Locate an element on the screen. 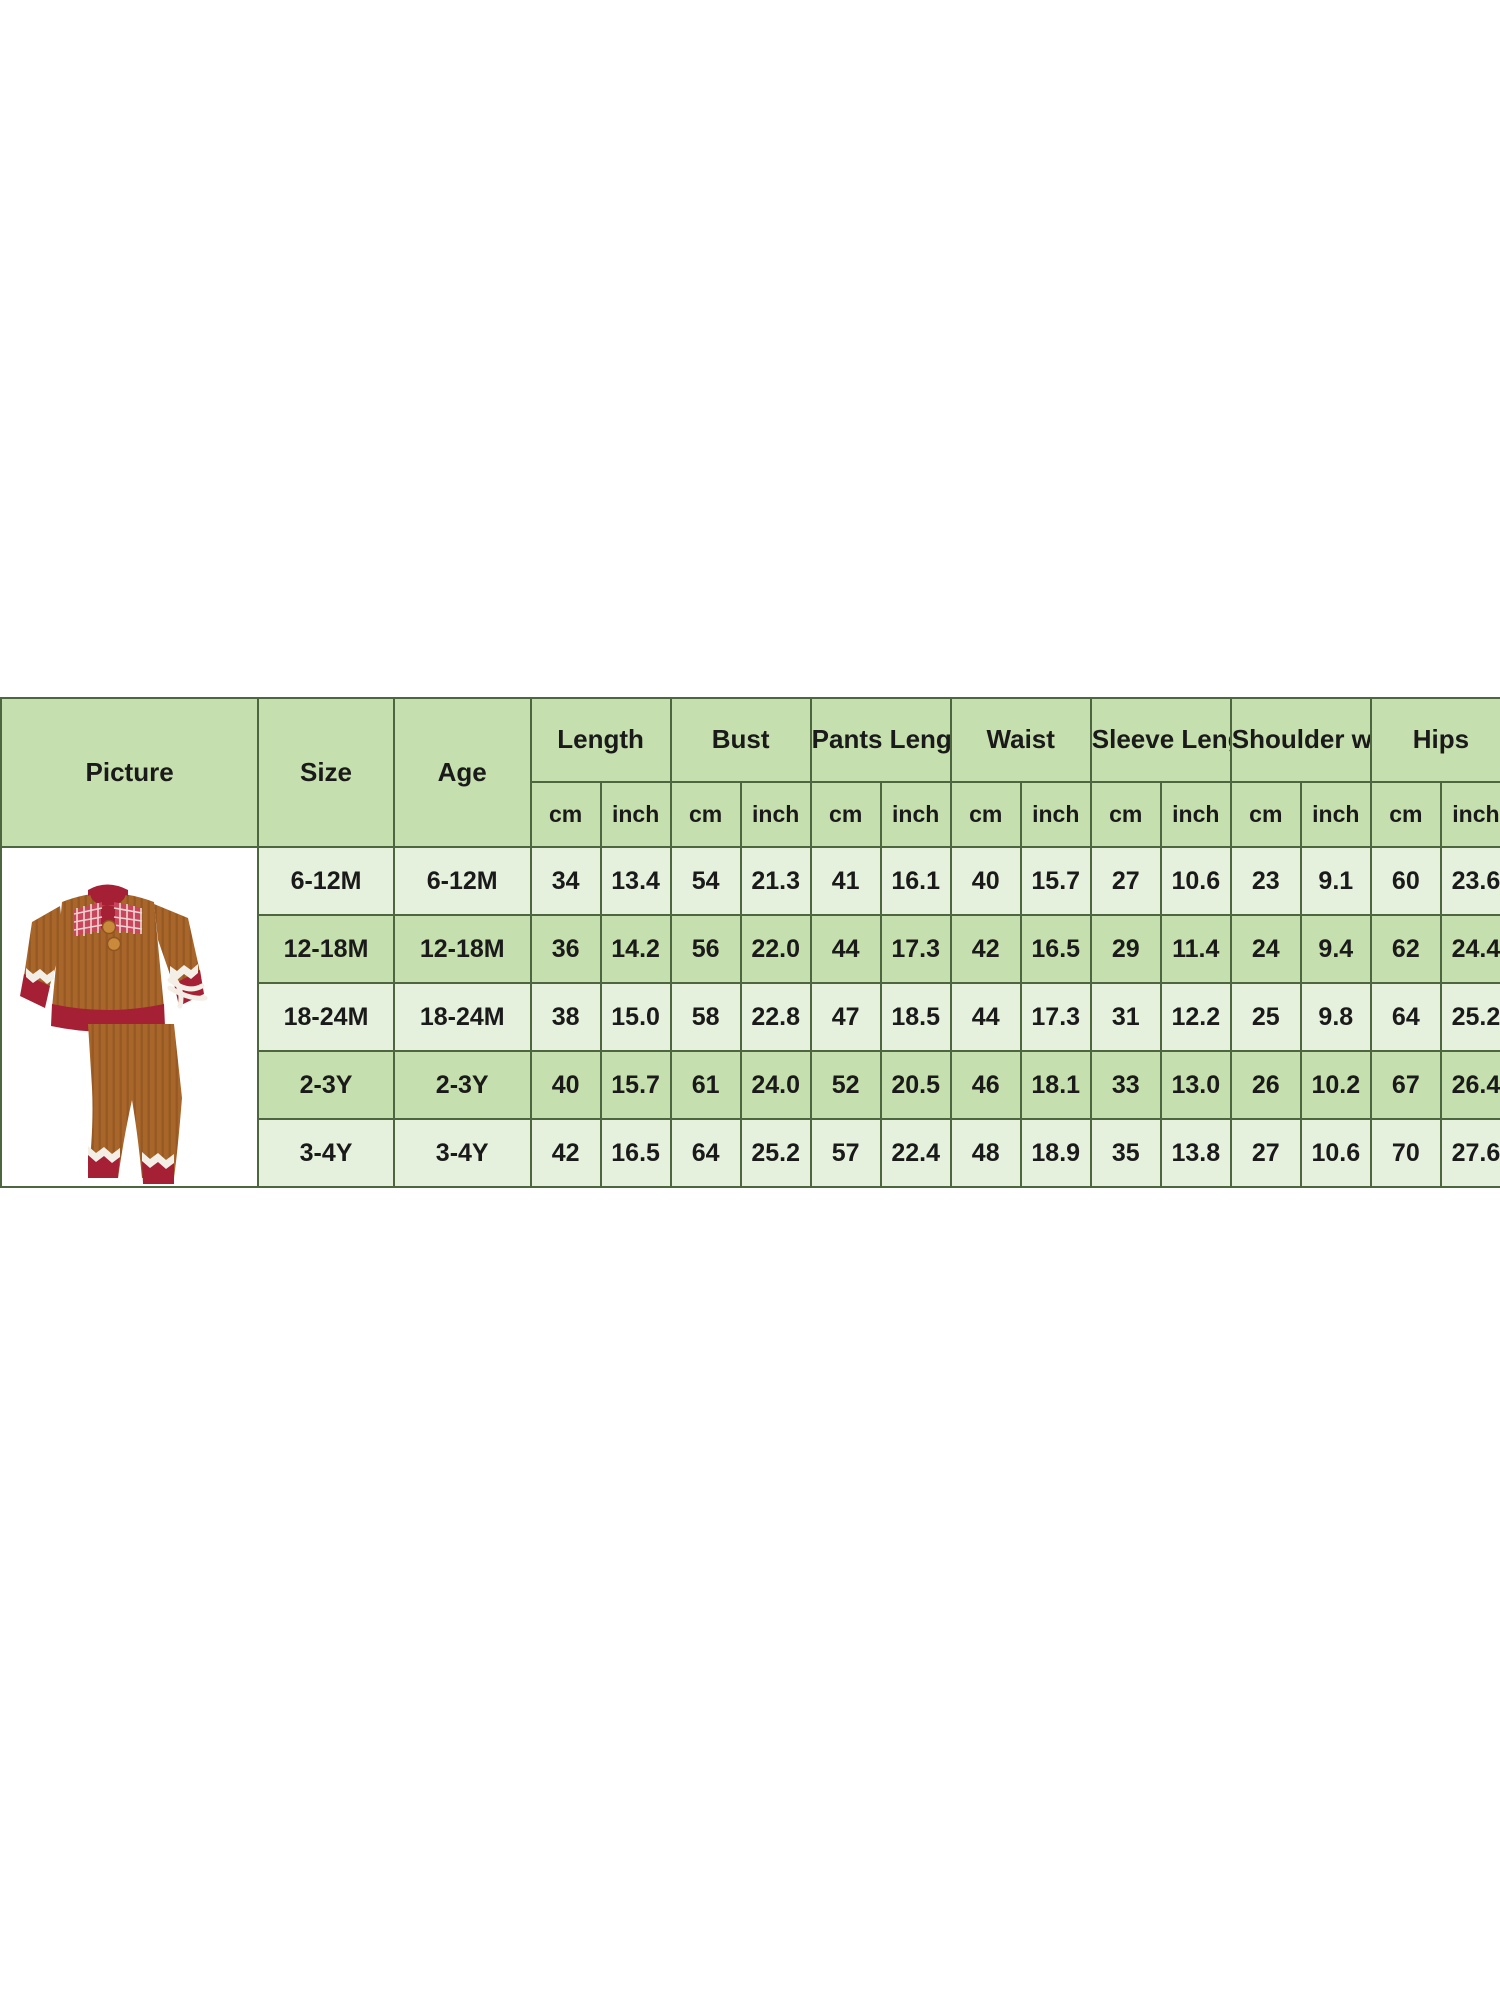  cell-age: 6-12M is located at coordinates (462, 881).